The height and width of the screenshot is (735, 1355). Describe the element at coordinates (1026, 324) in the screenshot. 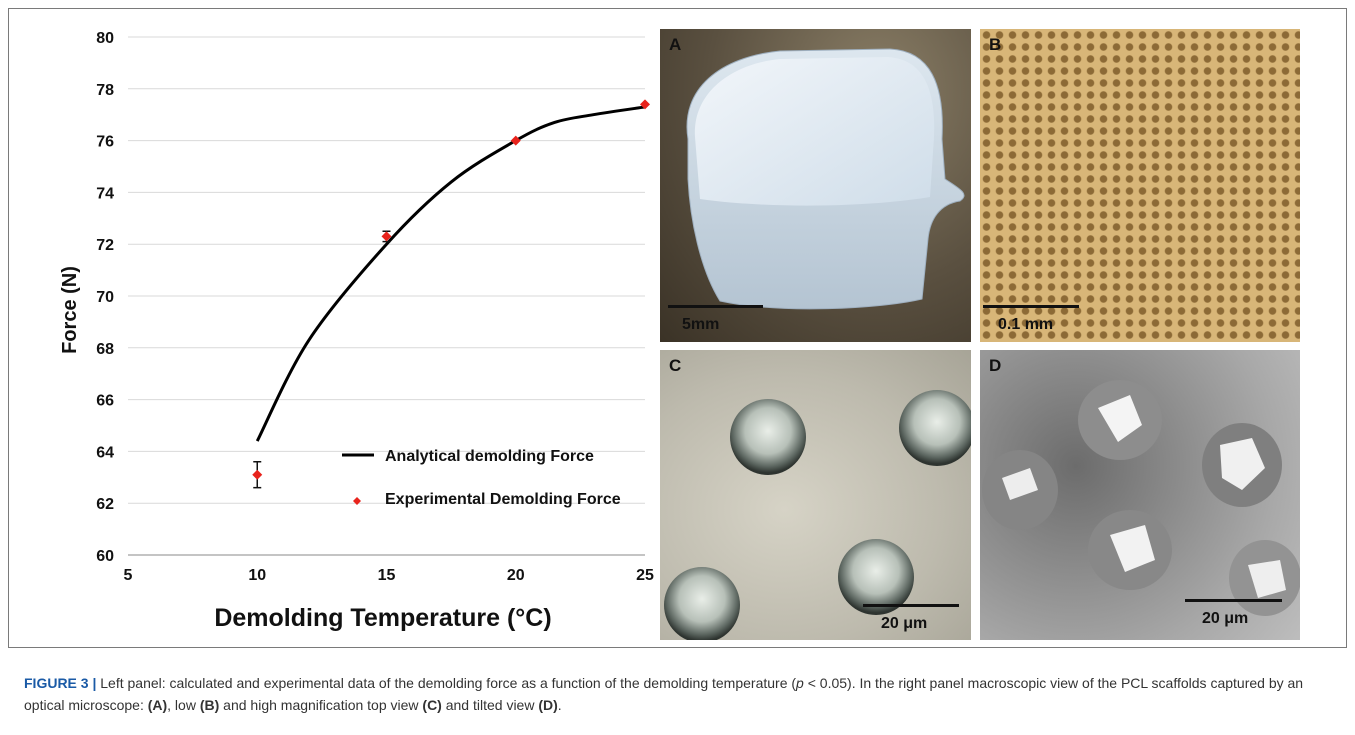

I see `panel-b-scale-label: 0.1 mm` at that location.